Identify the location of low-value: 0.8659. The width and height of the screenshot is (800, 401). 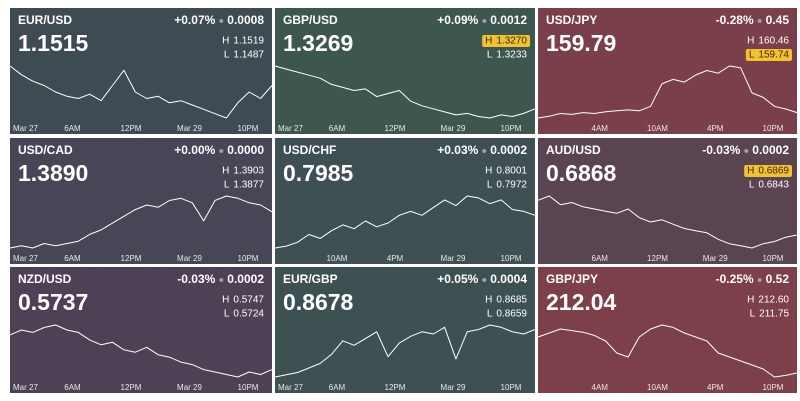
(511, 314).